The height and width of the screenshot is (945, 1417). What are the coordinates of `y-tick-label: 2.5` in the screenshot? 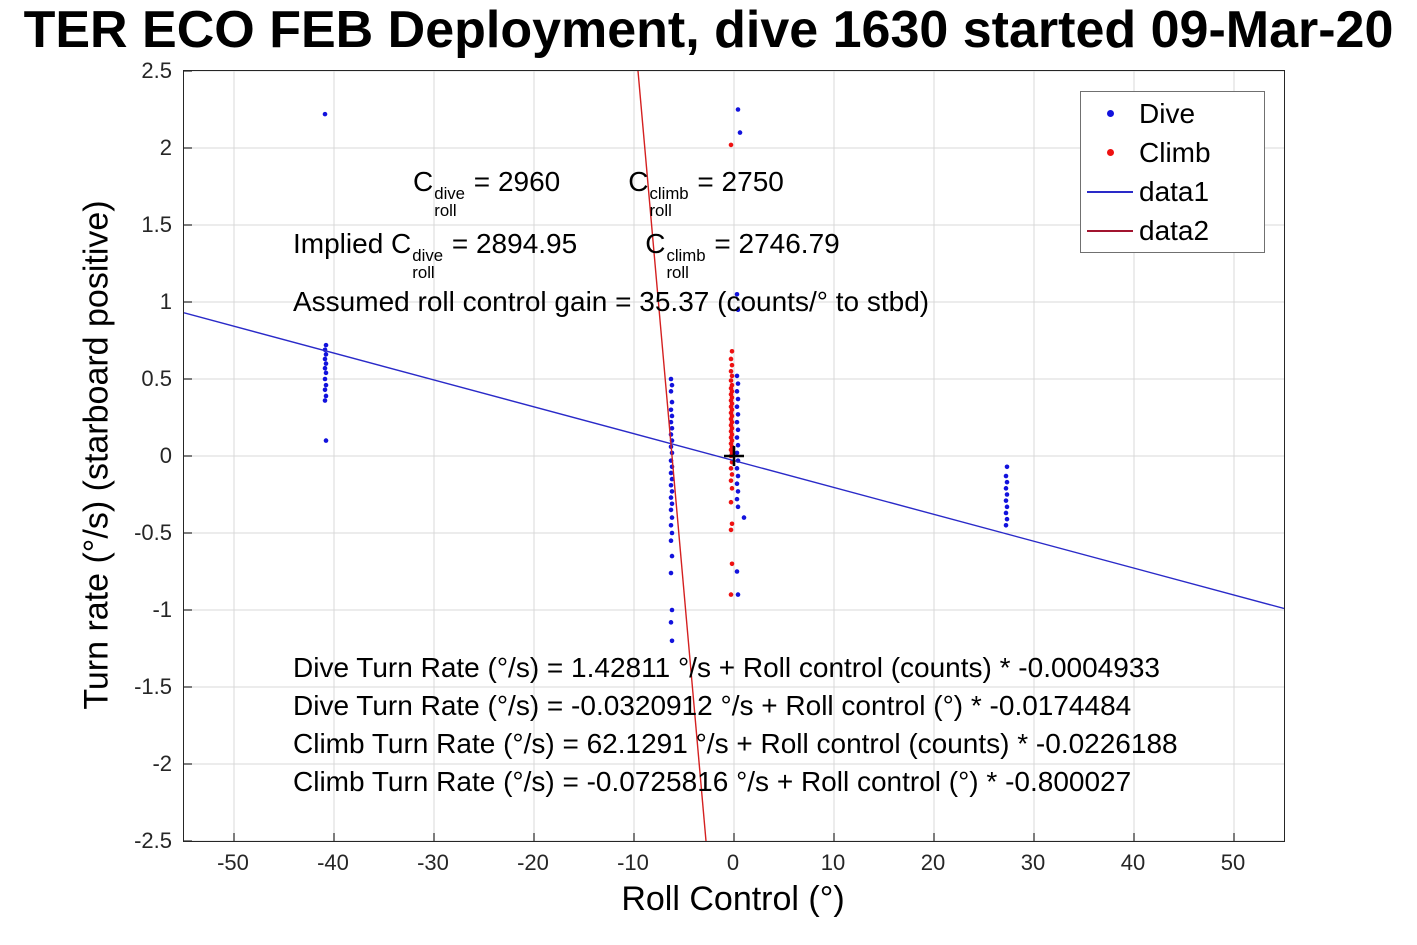 It's located at (156, 70).